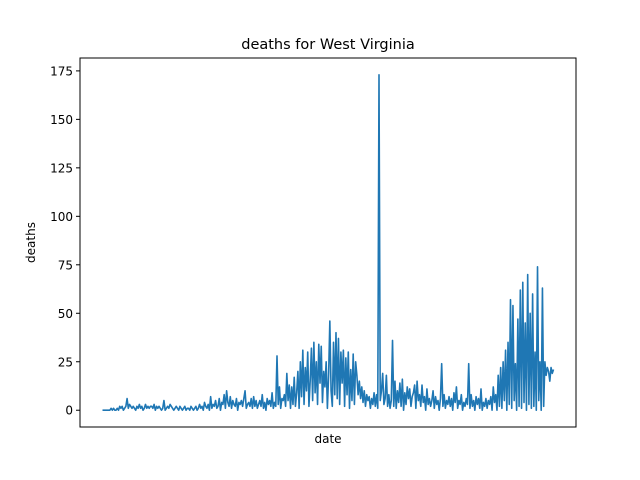  What do you see at coordinates (61, 71) in the screenshot?
I see `y-tick-label: 175` at bounding box center [61, 71].